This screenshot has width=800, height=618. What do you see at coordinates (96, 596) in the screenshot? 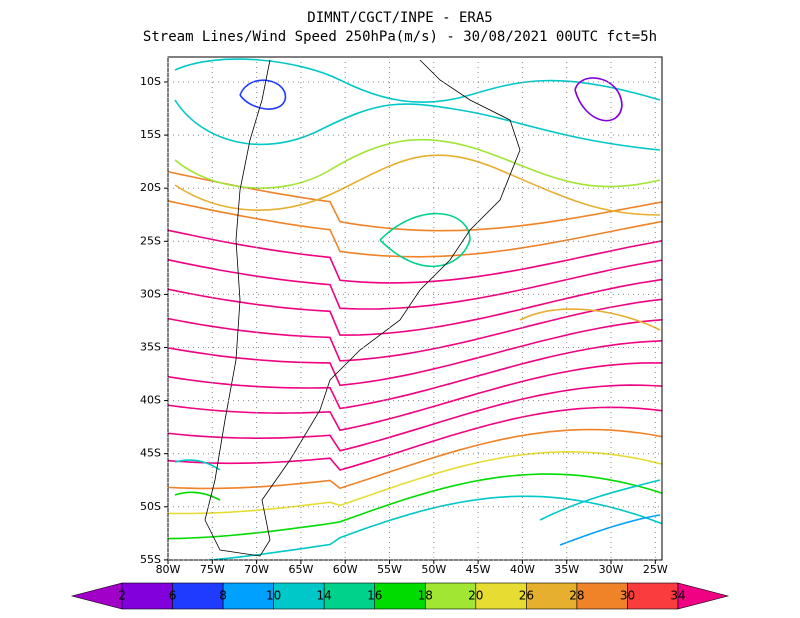
I see `colorbar-arrow-low` at bounding box center [96, 596].